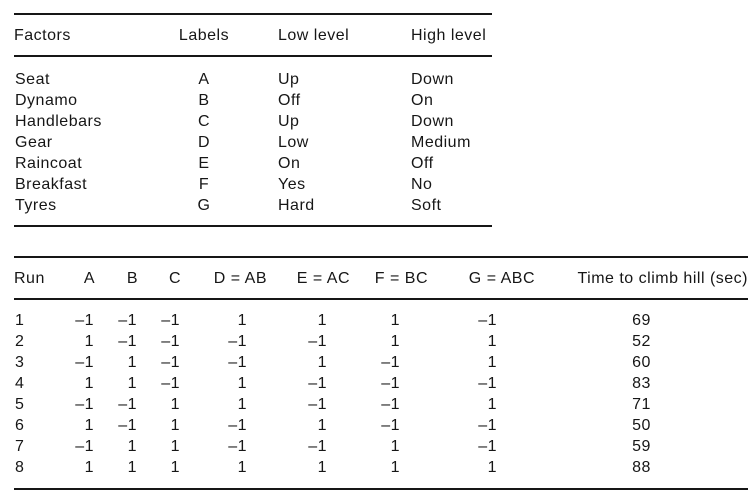 This screenshot has width=752, height=504. What do you see at coordinates (84, 404) in the screenshot?
I see `design-cell-r5-c2: –1` at bounding box center [84, 404].